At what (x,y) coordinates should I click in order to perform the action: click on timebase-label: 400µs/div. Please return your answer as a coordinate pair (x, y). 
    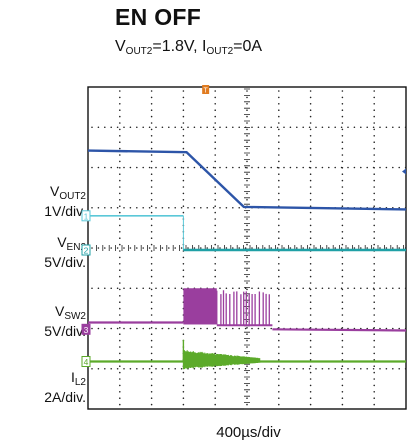
    Looking at the image, I should click on (248, 432).